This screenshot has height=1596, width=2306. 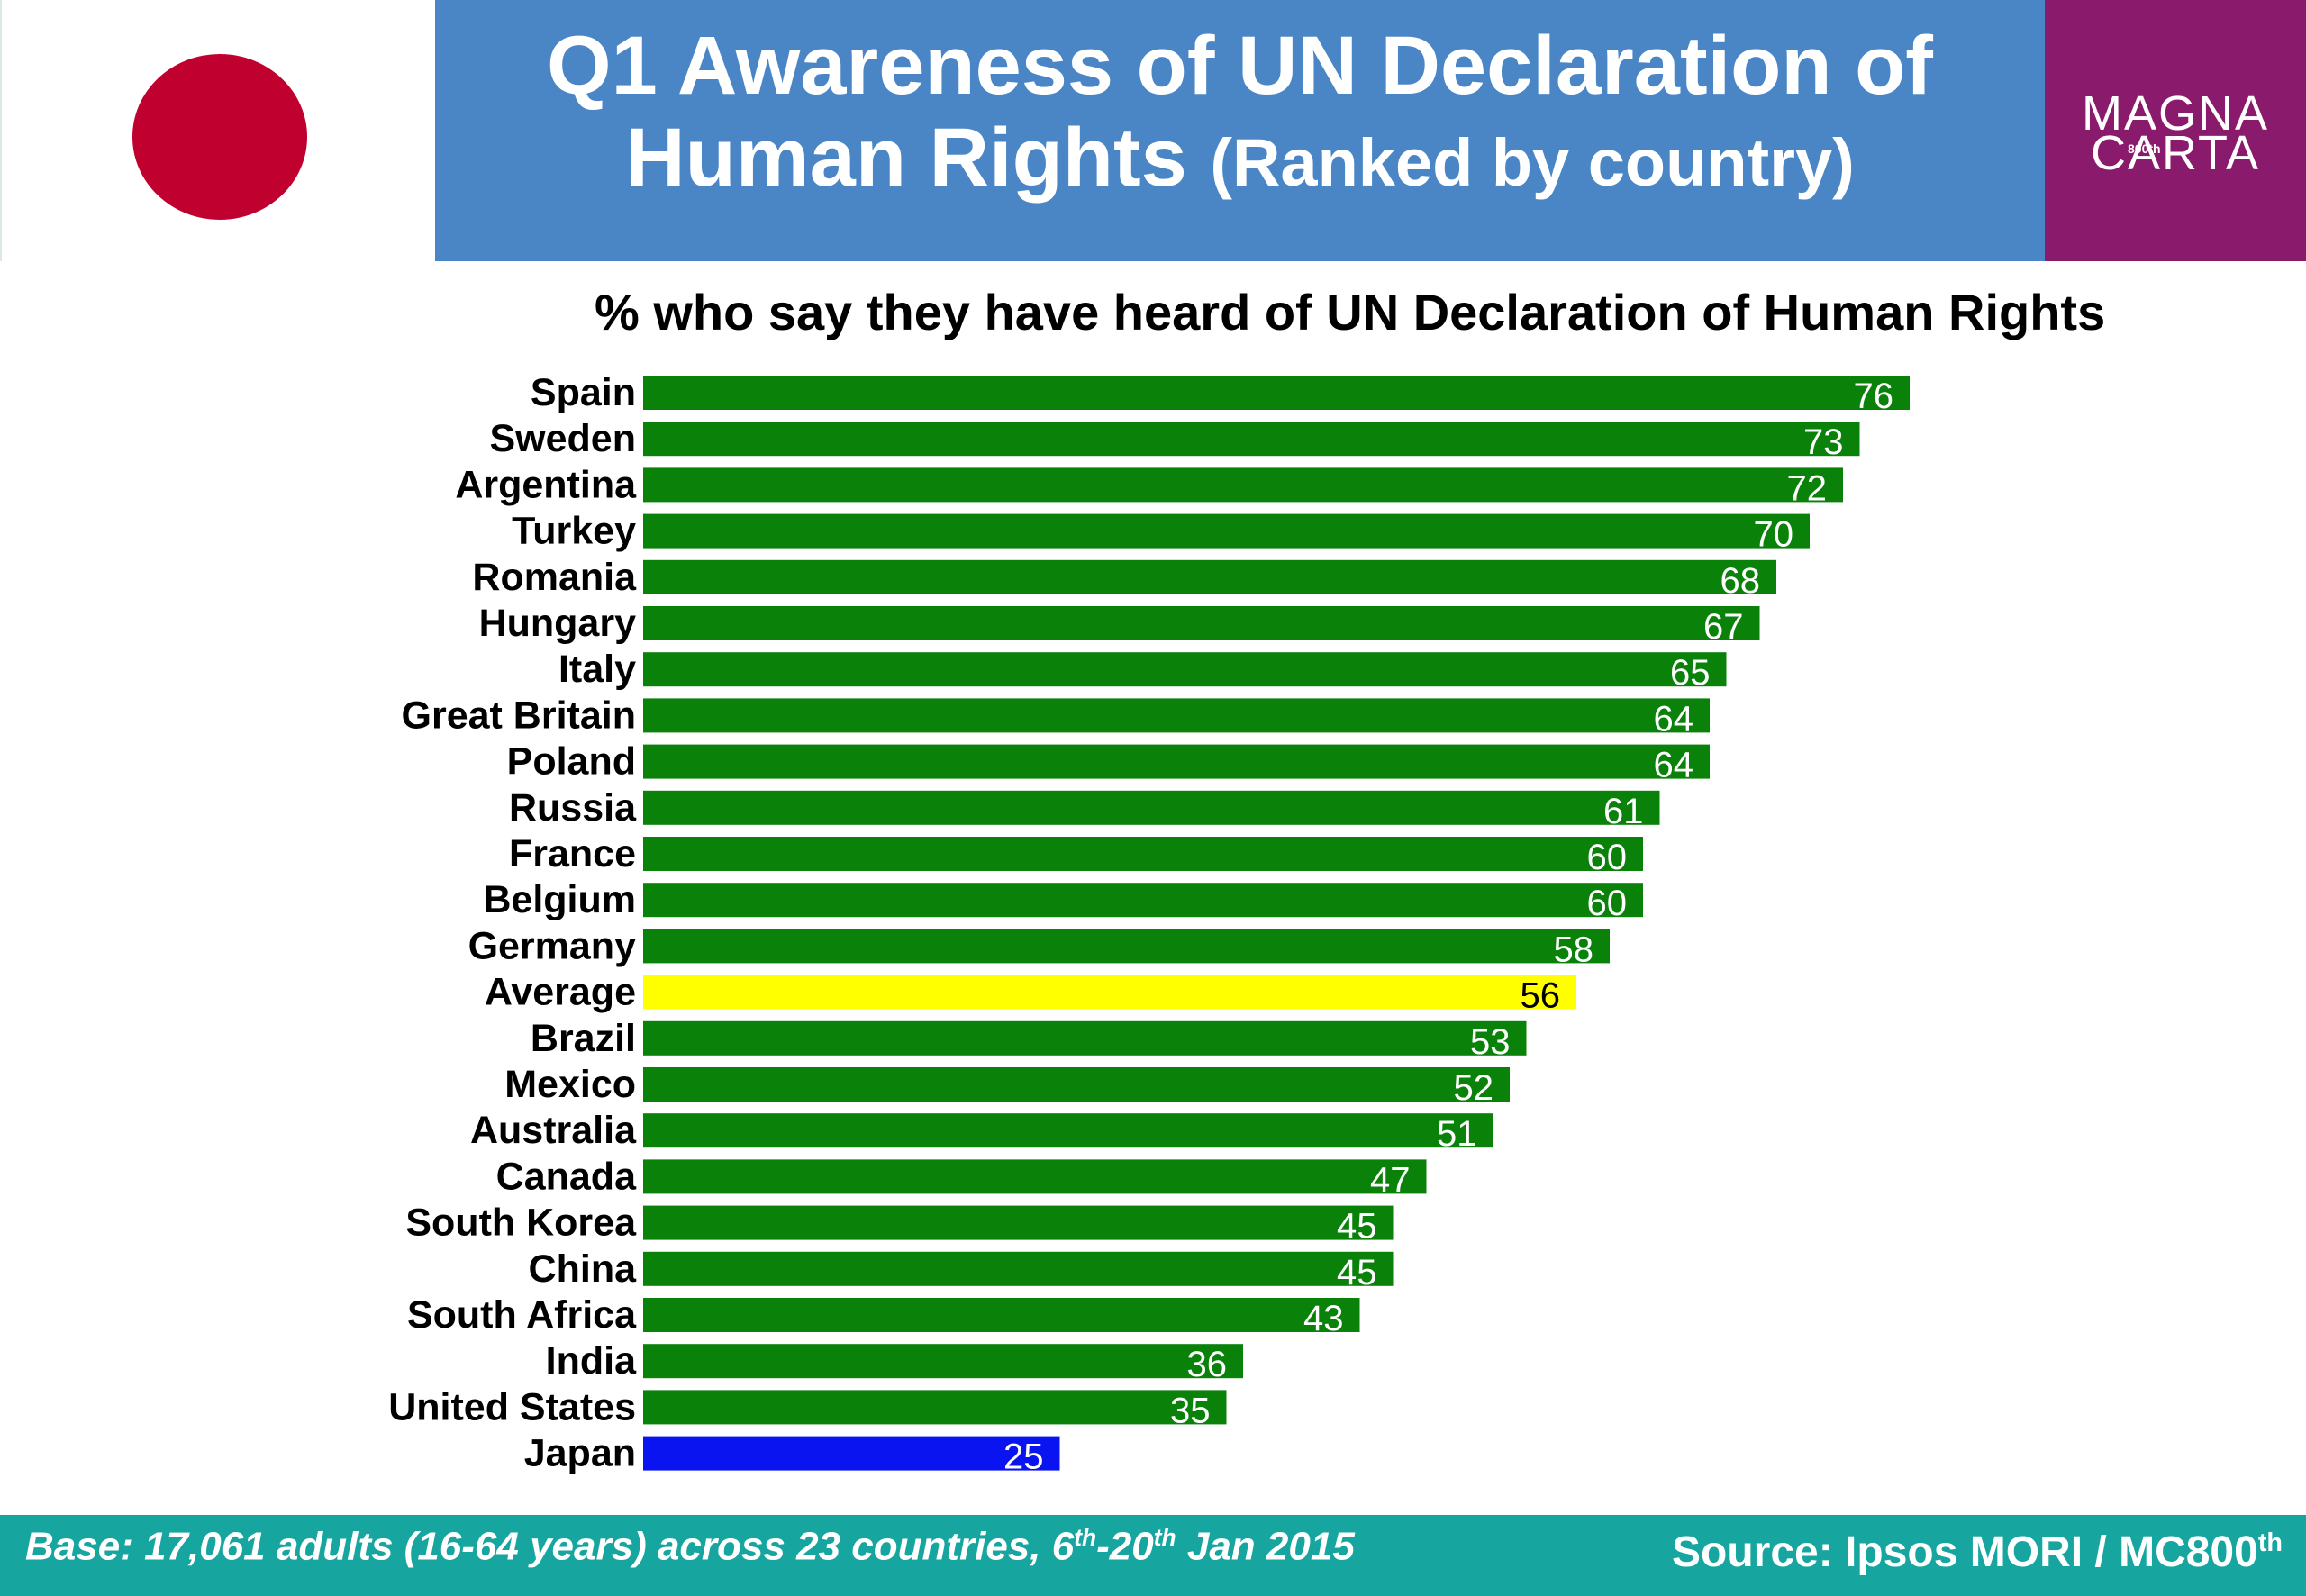 What do you see at coordinates (2175, 153) in the screenshot?
I see `logo-text-carta: CARTA` at bounding box center [2175, 153].